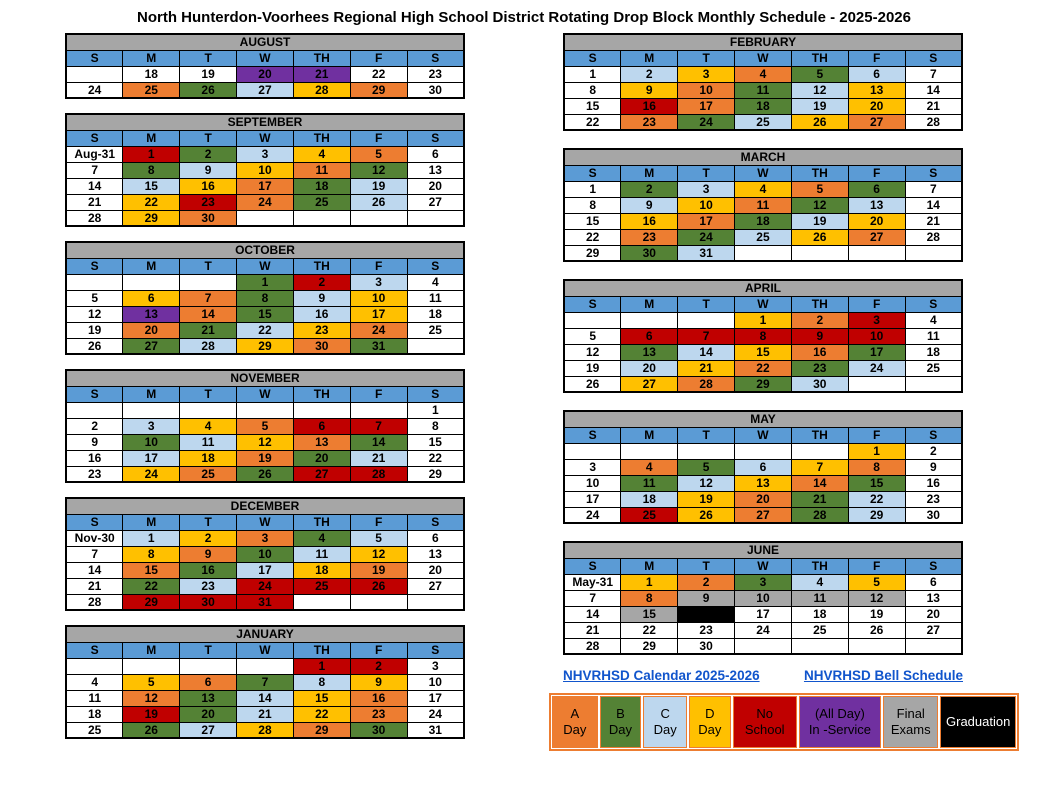 This screenshot has height=802, width=1048. I want to click on date-cell: 12, so click(876, 598).